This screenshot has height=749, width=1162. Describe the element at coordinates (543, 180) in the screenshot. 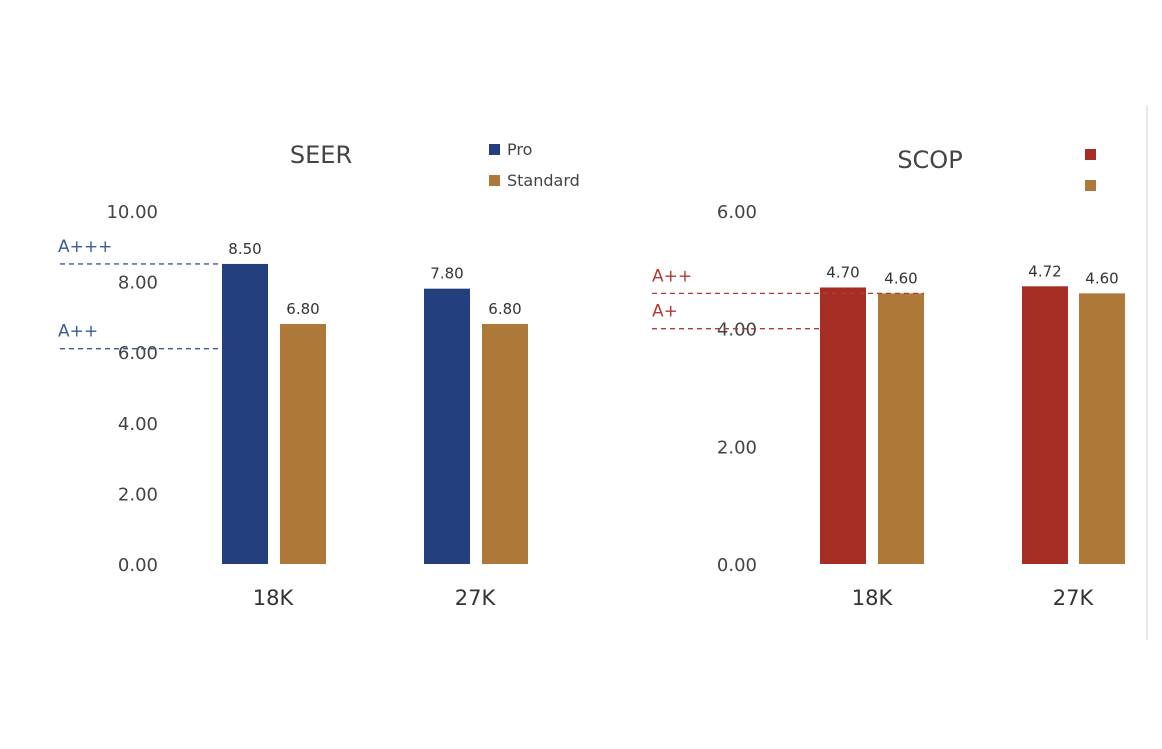

I see `legend-label: Standard` at that location.